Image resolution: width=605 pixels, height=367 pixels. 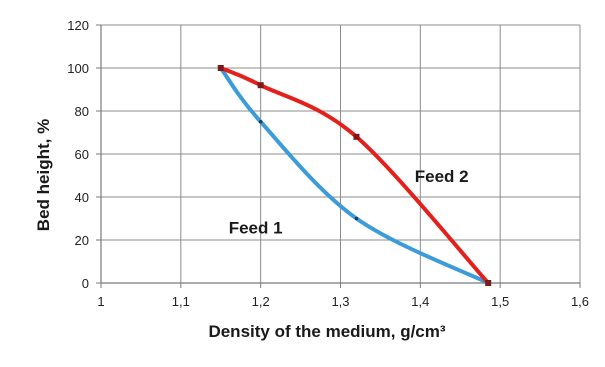 I want to click on y-tick-label: 80, so click(x=82, y=111).